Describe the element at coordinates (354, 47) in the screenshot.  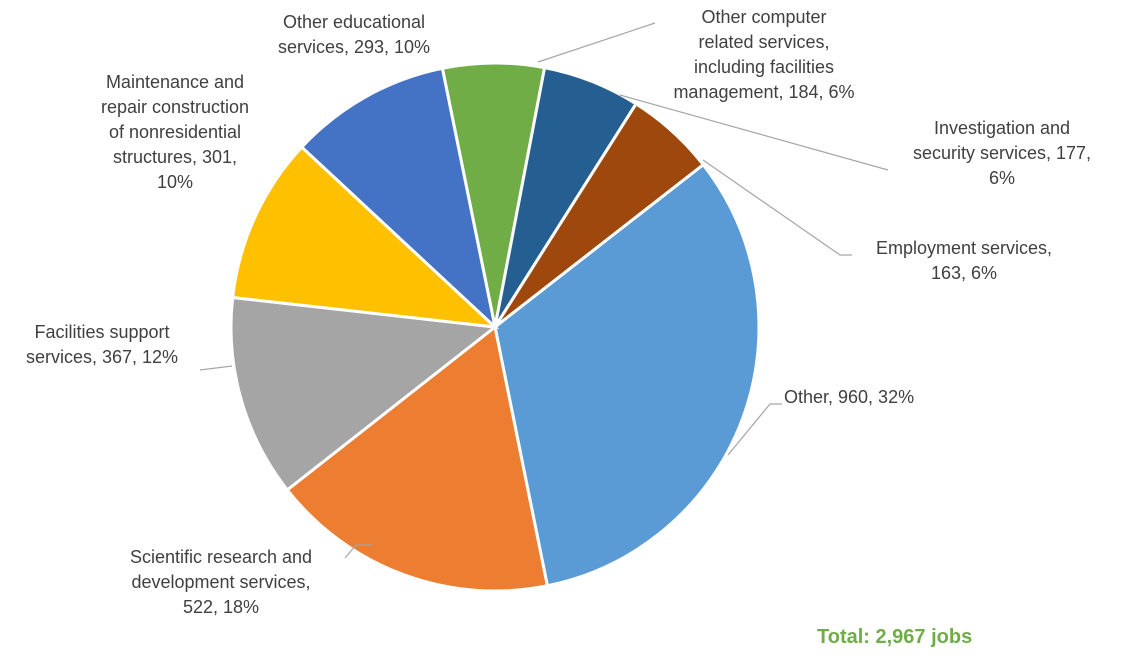
I see `data-label-line: services, 293, 10%` at that location.